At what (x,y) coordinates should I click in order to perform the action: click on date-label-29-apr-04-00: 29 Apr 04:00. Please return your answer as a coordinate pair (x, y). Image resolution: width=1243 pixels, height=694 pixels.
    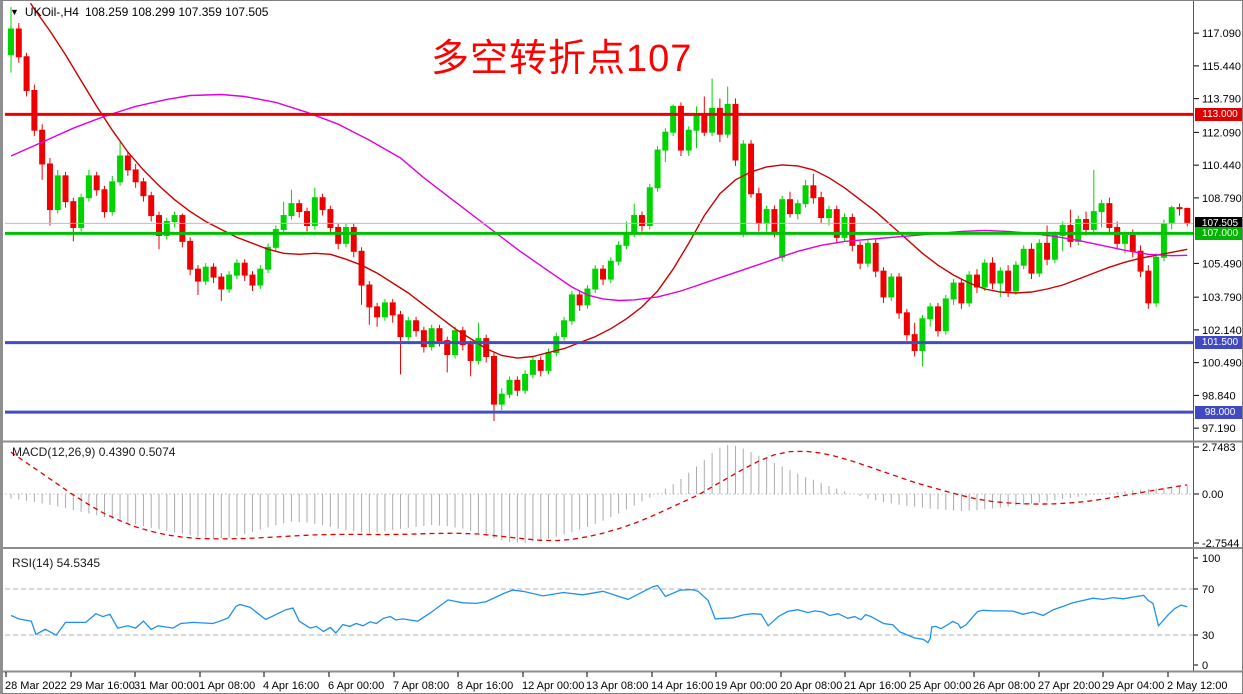
    Looking at the image, I should click on (1133, 686).